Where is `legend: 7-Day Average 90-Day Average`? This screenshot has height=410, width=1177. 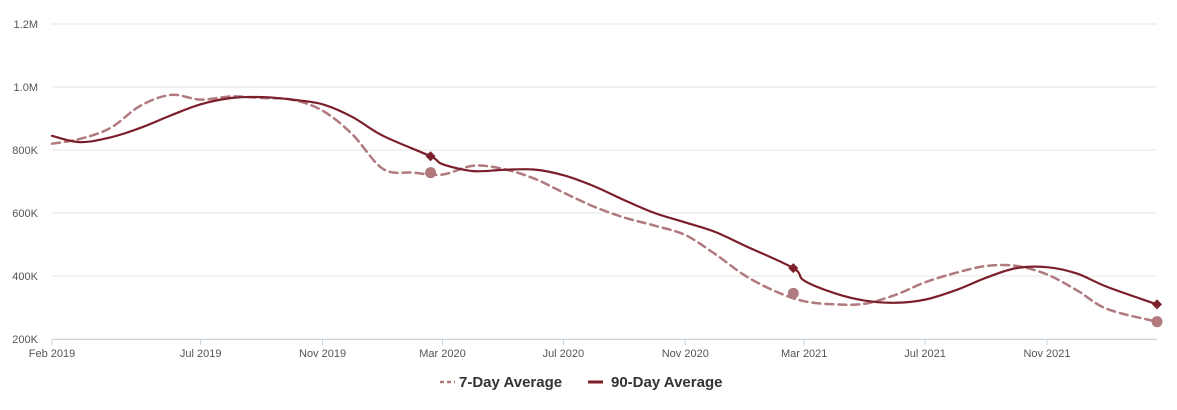
legend: 7-Day Average 90-Day Average is located at coordinates (581, 382).